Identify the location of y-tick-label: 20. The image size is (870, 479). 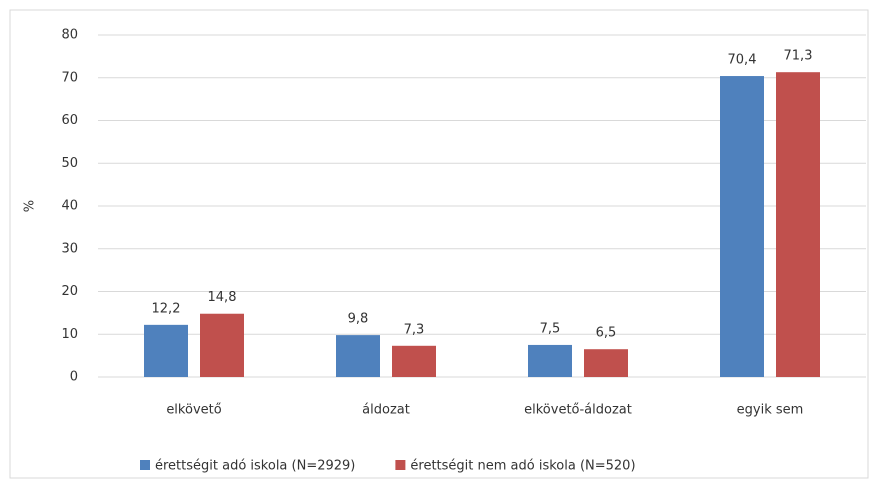
(69, 291).